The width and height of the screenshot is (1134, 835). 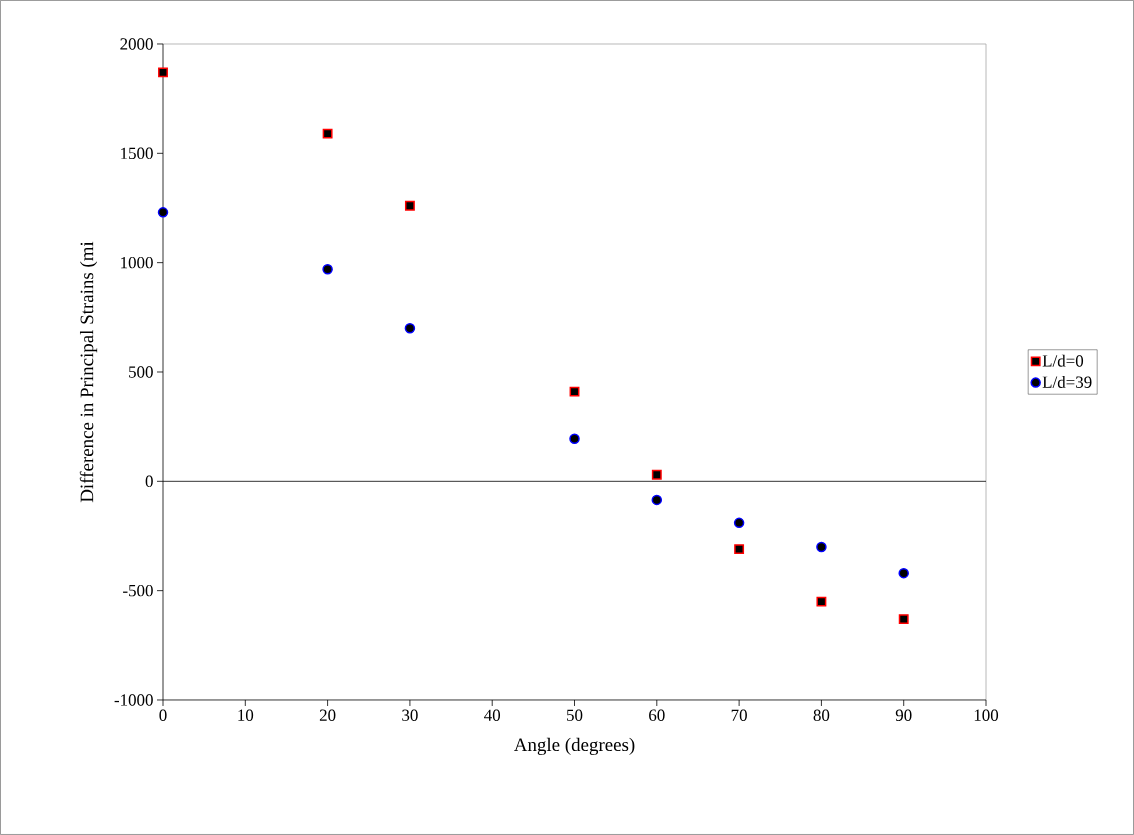 I want to click on legend-label: L/d=0, so click(x=1063, y=360).